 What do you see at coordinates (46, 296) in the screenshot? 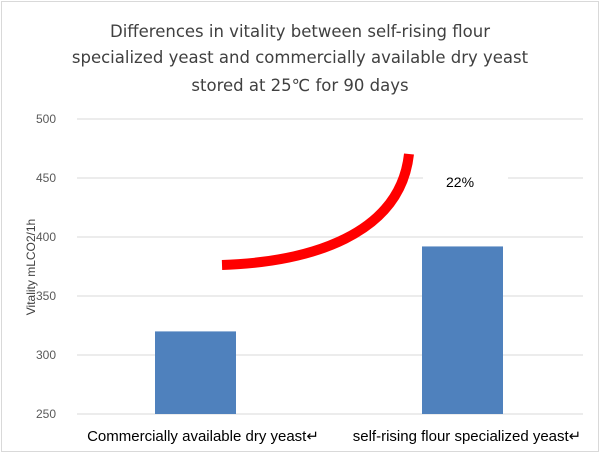
I see `y-tick-label: 350` at bounding box center [46, 296].